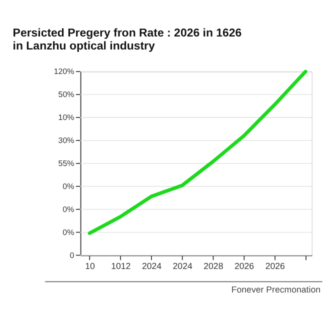  What do you see at coordinates (72, 255) in the screenshot?
I see `text: 0` at bounding box center [72, 255].